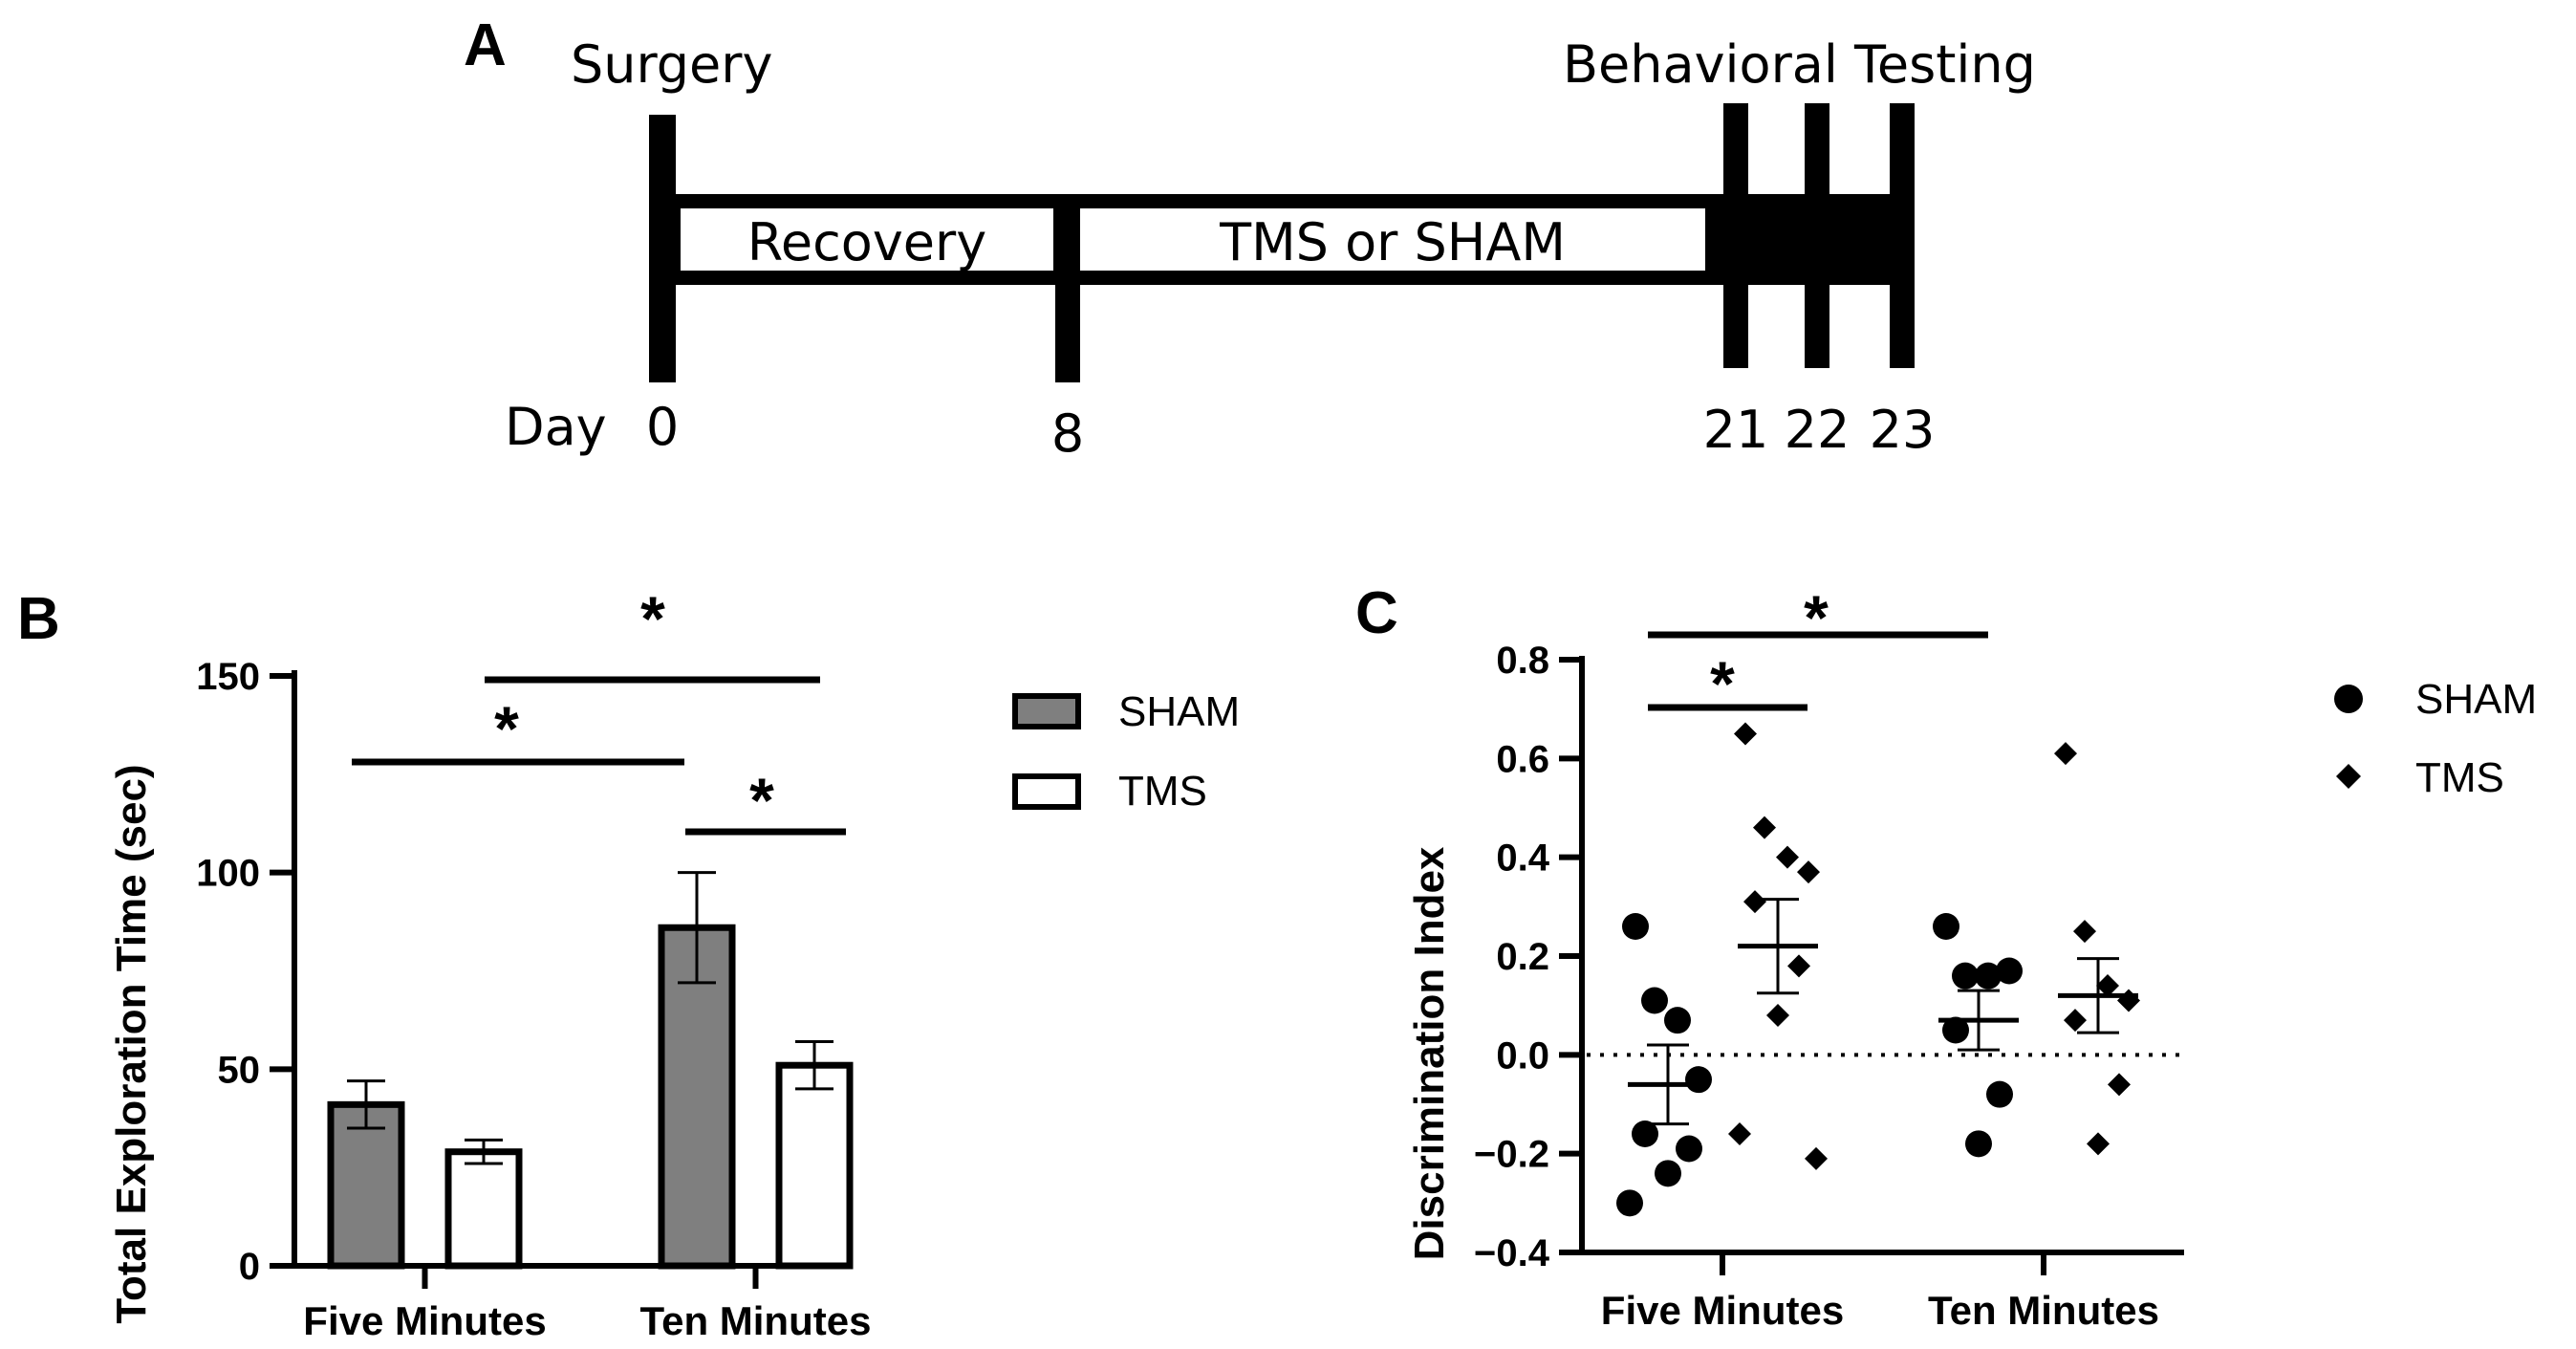  What do you see at coordinates (249, 1267) in the screenshot?
I see `b-y-tick-label: 0` at bounding box center [249, 1267].